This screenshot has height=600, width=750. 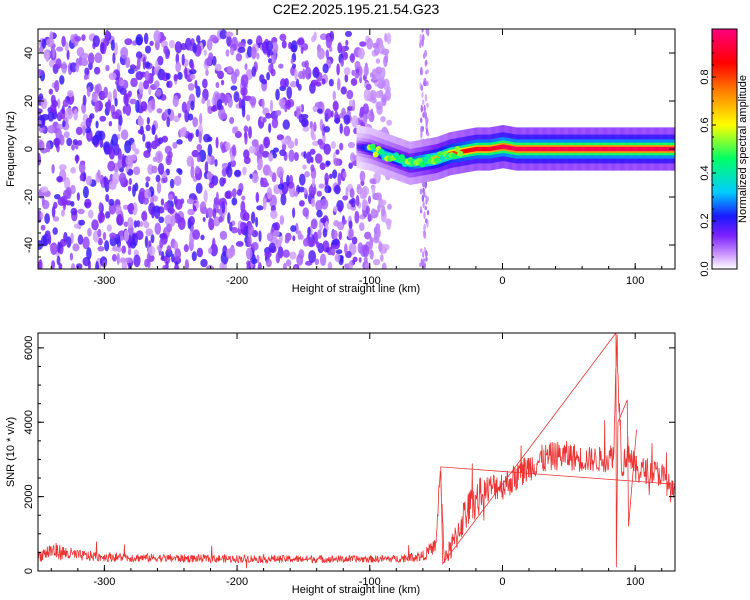 What do you see at coordinates (29, 149) in the screenshot?
I see `spectrogram-y-tick-label: 0` at bounding box center [29, 149].